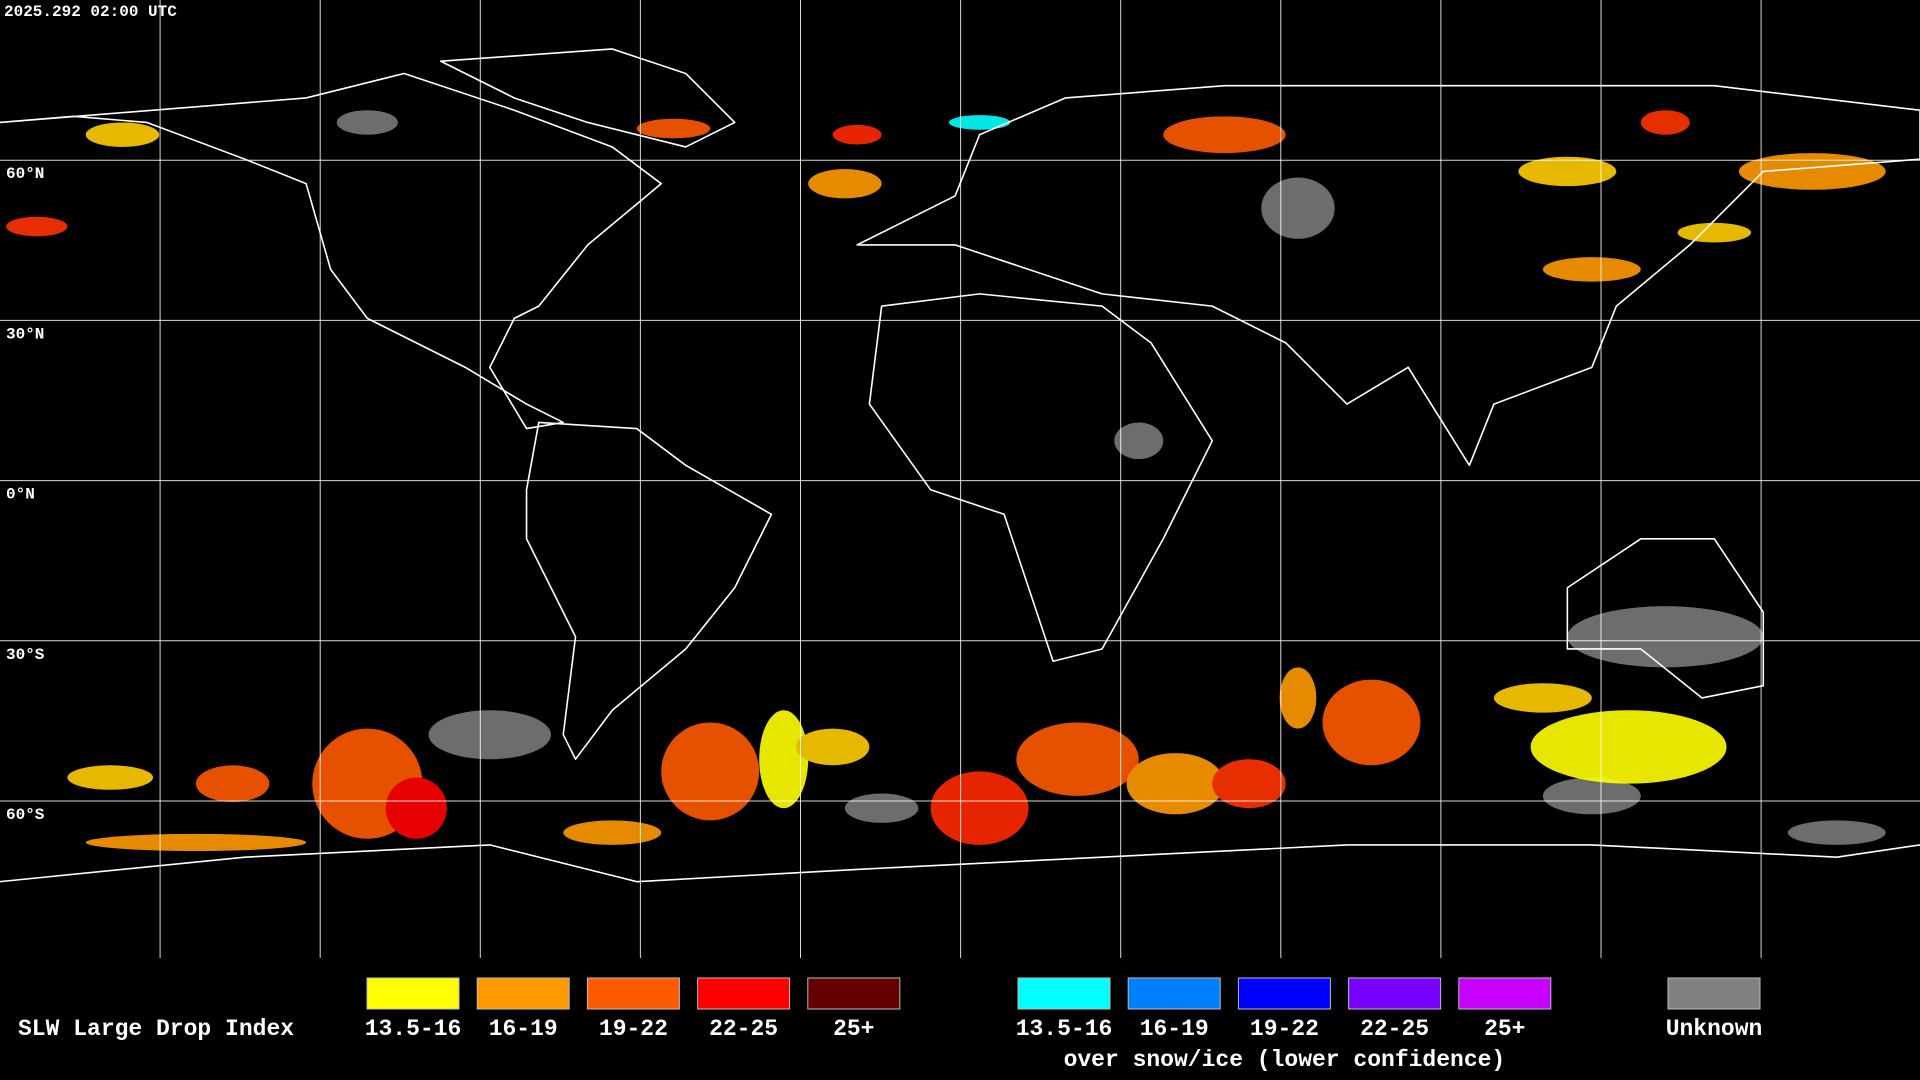 The image size is (1920, 1080). I want to click on latitude-label: 60°S, so click(25, 815).